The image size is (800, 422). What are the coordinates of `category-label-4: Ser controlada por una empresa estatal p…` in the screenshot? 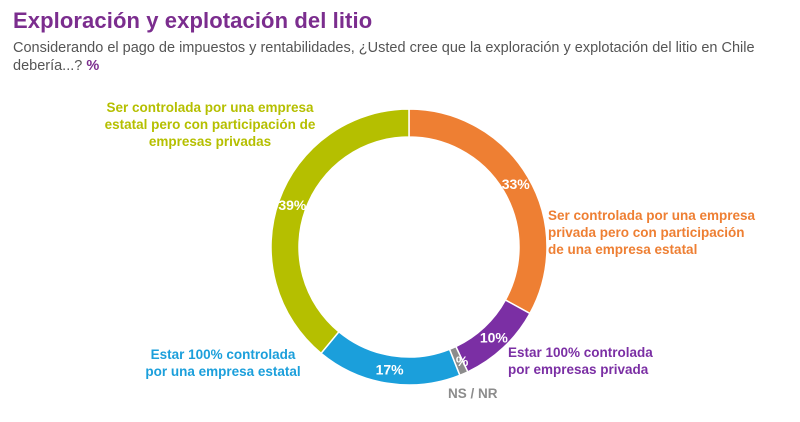 It's located at (210, 124).